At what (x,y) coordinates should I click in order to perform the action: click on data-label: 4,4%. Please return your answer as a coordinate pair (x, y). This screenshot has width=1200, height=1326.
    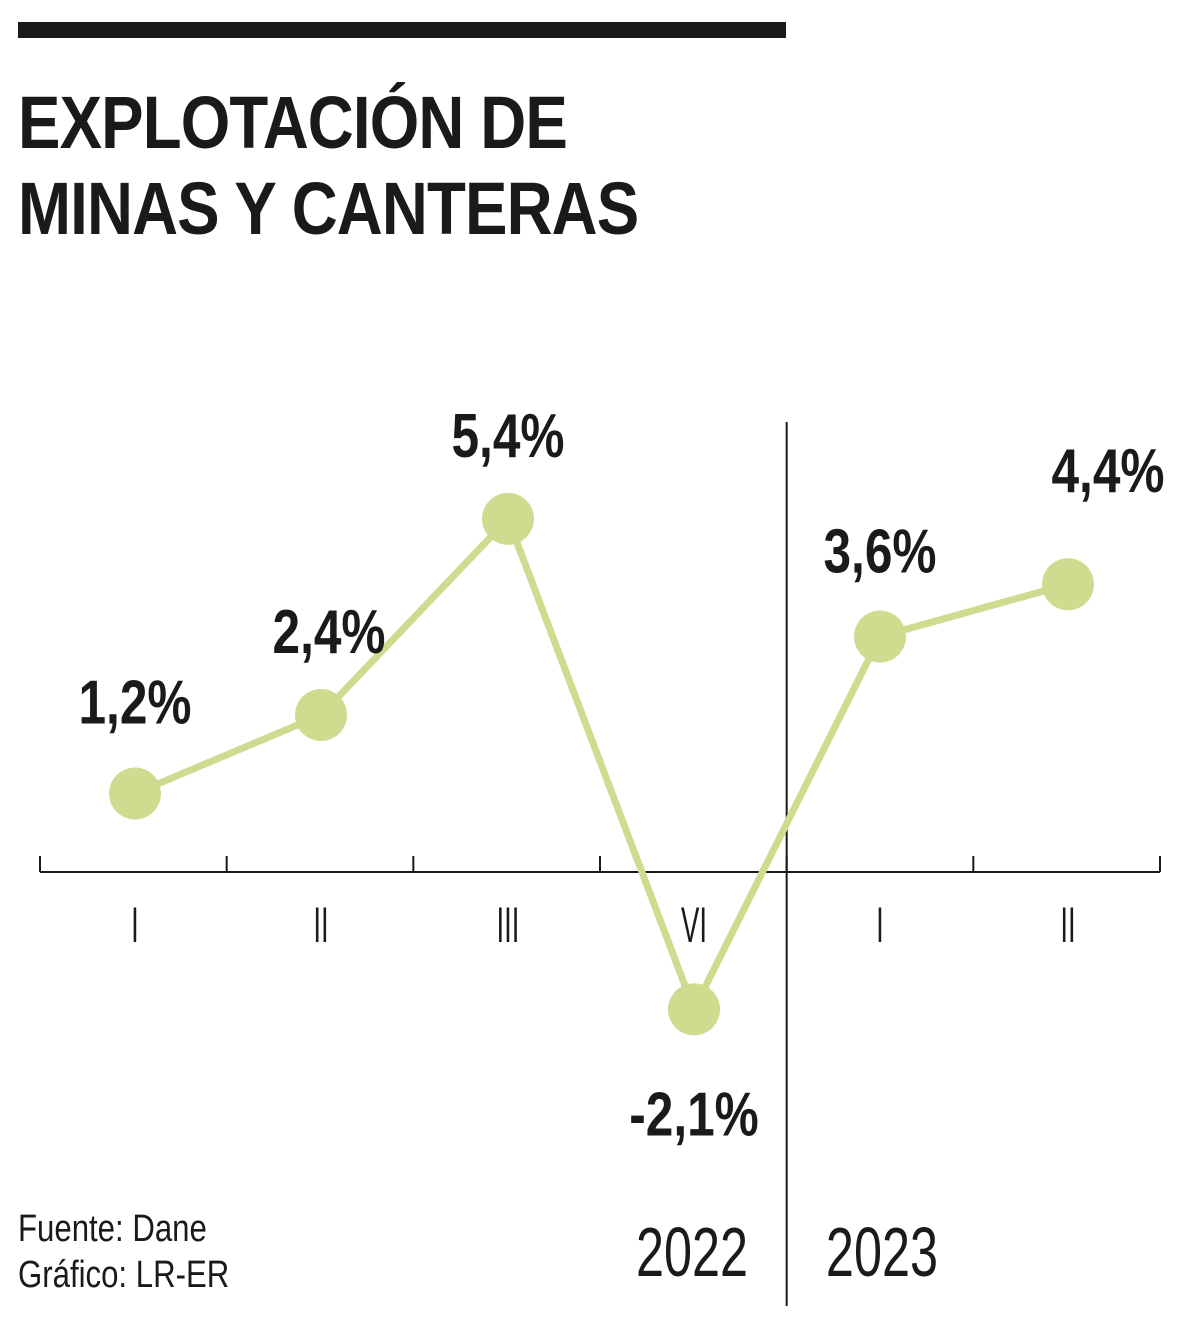
    Looking at the image, I should click on (1107, 471).